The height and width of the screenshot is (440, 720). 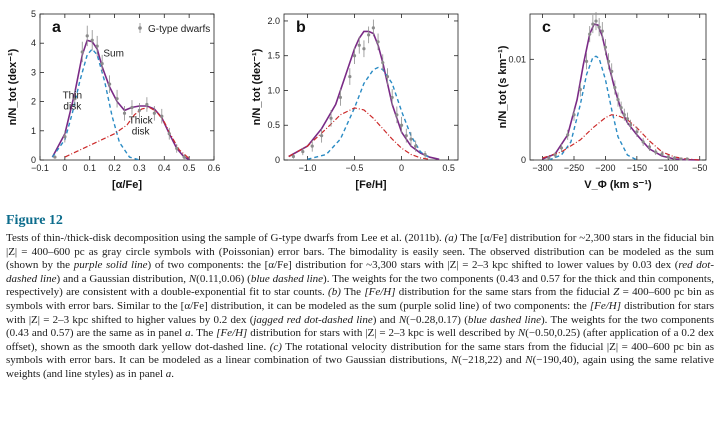 I want to click on legend: G-type dwarfs, so click(x=174, y=29).